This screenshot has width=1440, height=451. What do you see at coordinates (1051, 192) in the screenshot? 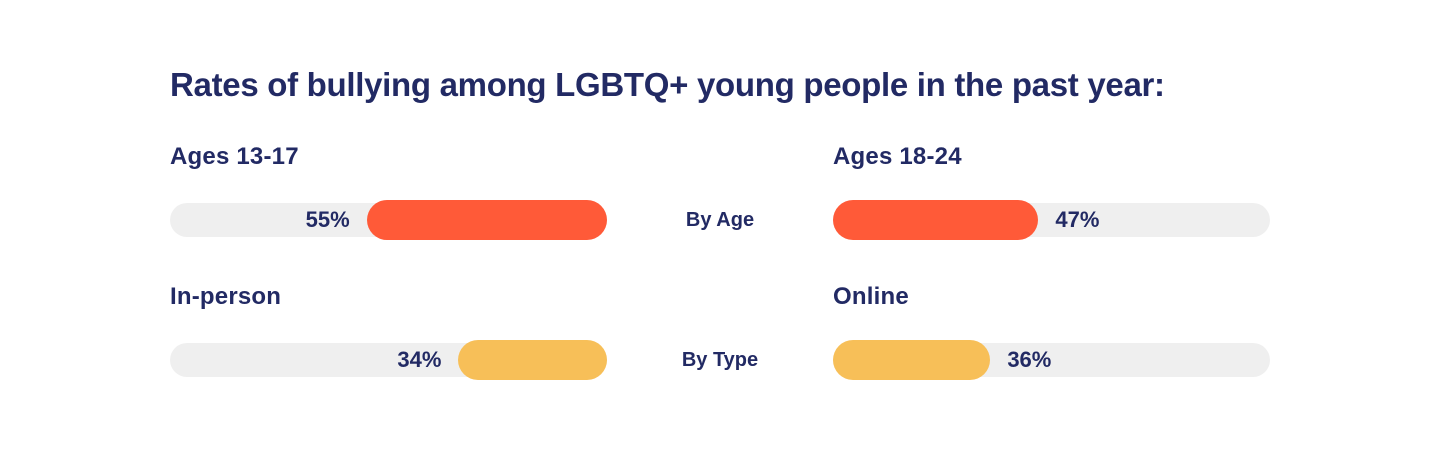
I see `bar-group-ages-18-24: Ages 18-24 47%` at bounding box center [1051, 192].